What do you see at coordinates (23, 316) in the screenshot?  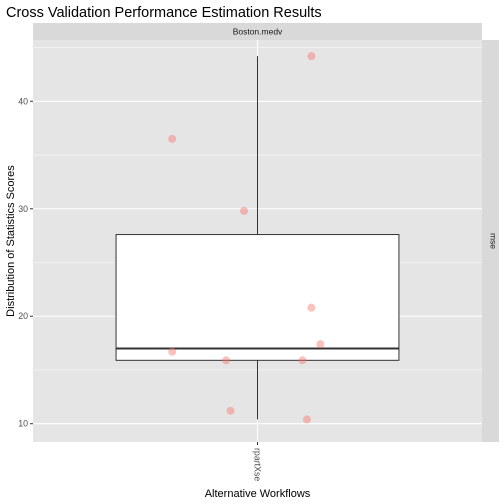 I see `y-tick-label: 20` at bounding box center [23, 316].